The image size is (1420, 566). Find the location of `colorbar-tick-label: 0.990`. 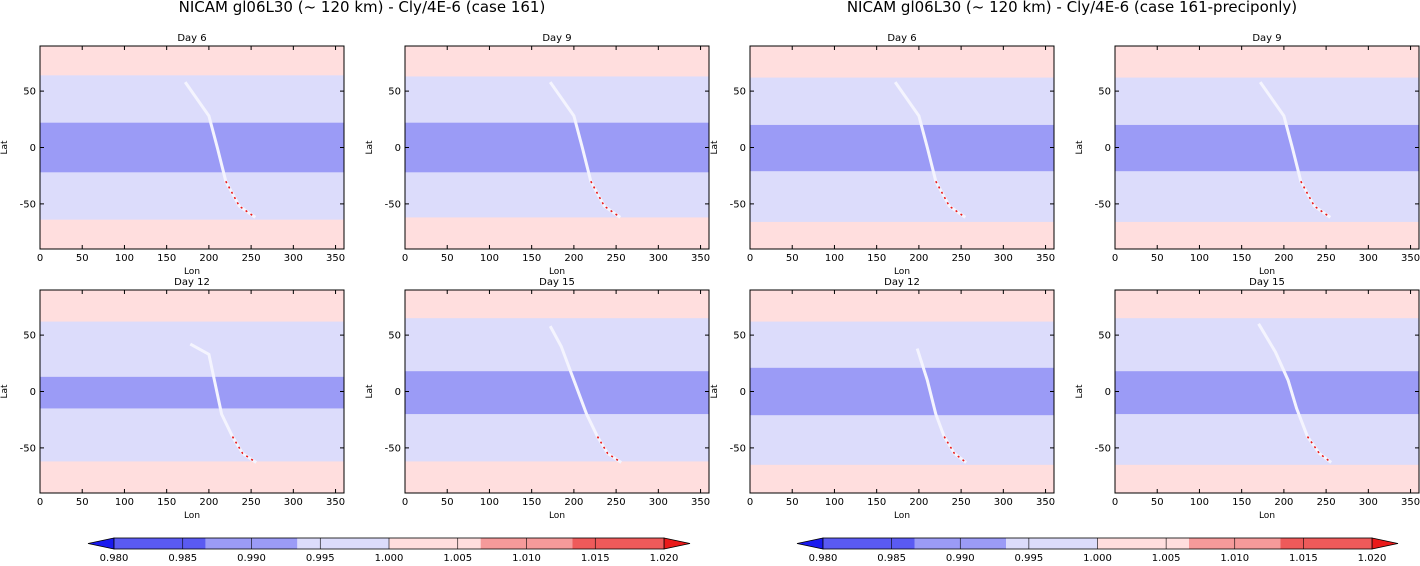

colorbar-tick-label: 0.990 is located at coordinates (960, 557).